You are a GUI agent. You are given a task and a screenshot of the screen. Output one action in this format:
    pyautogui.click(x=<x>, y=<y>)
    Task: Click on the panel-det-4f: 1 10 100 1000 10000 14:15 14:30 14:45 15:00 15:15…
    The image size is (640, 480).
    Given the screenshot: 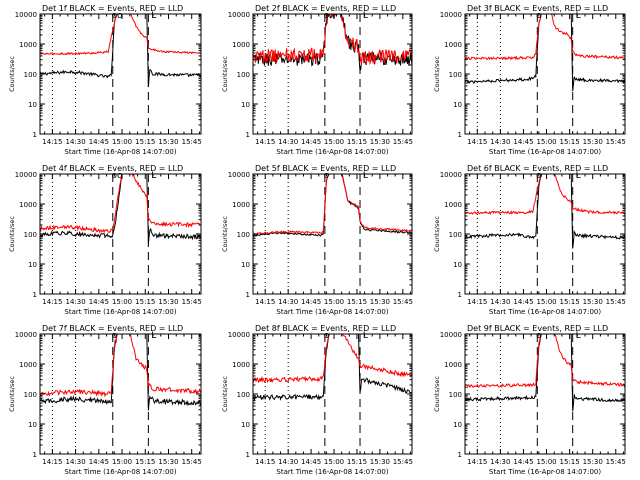 What is the action you would take?
    pyautogui.click(x=105, y=240)
    